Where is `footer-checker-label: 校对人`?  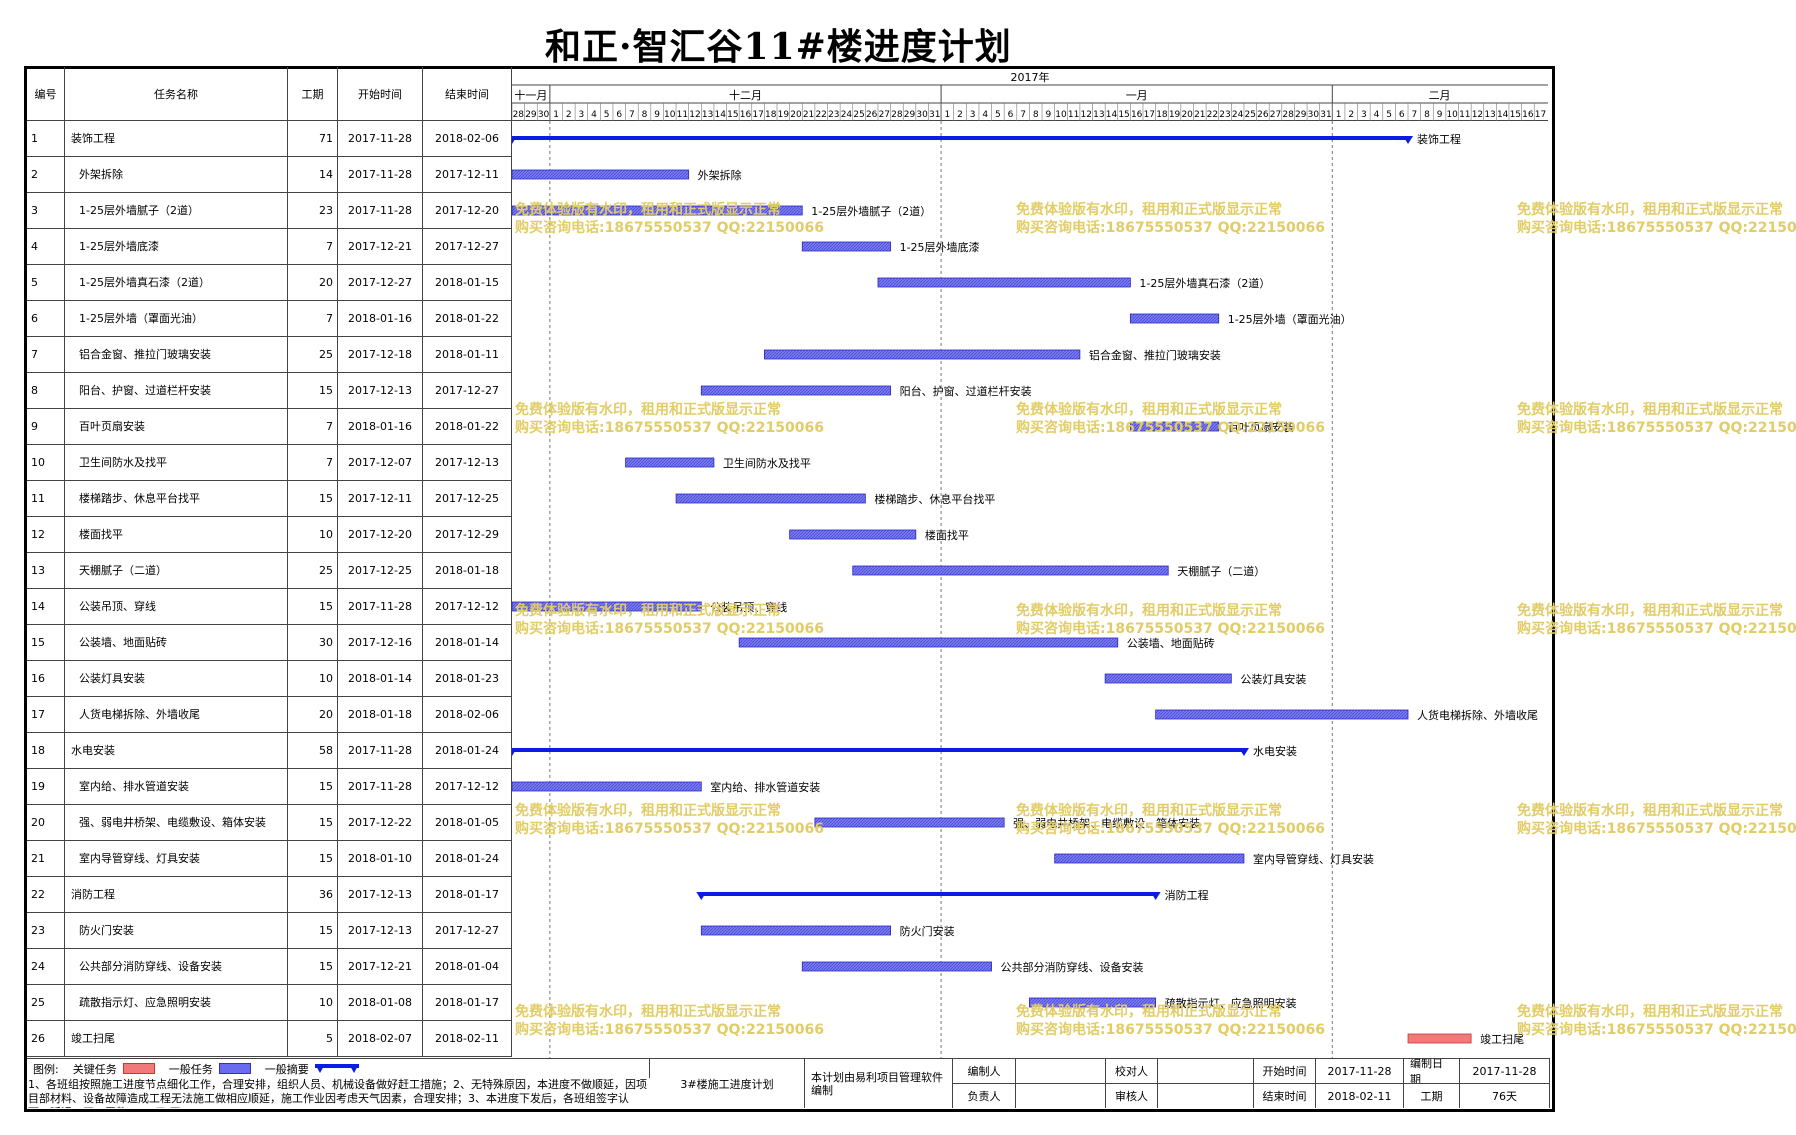 footer-checker-label: 校对人 is located at coordinates (1132, 1070).